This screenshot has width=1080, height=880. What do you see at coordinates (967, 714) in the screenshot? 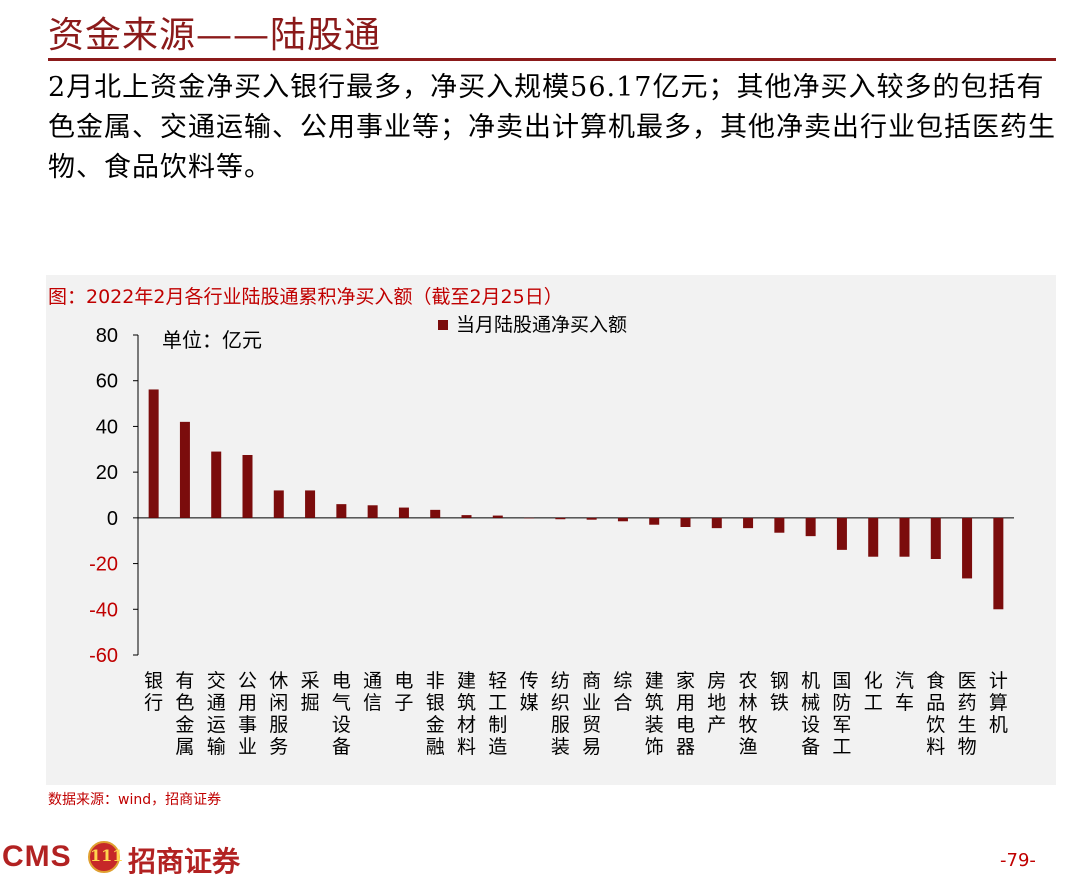
I see `x-tick-label: 医药生物` at bounding box center [967, 714].